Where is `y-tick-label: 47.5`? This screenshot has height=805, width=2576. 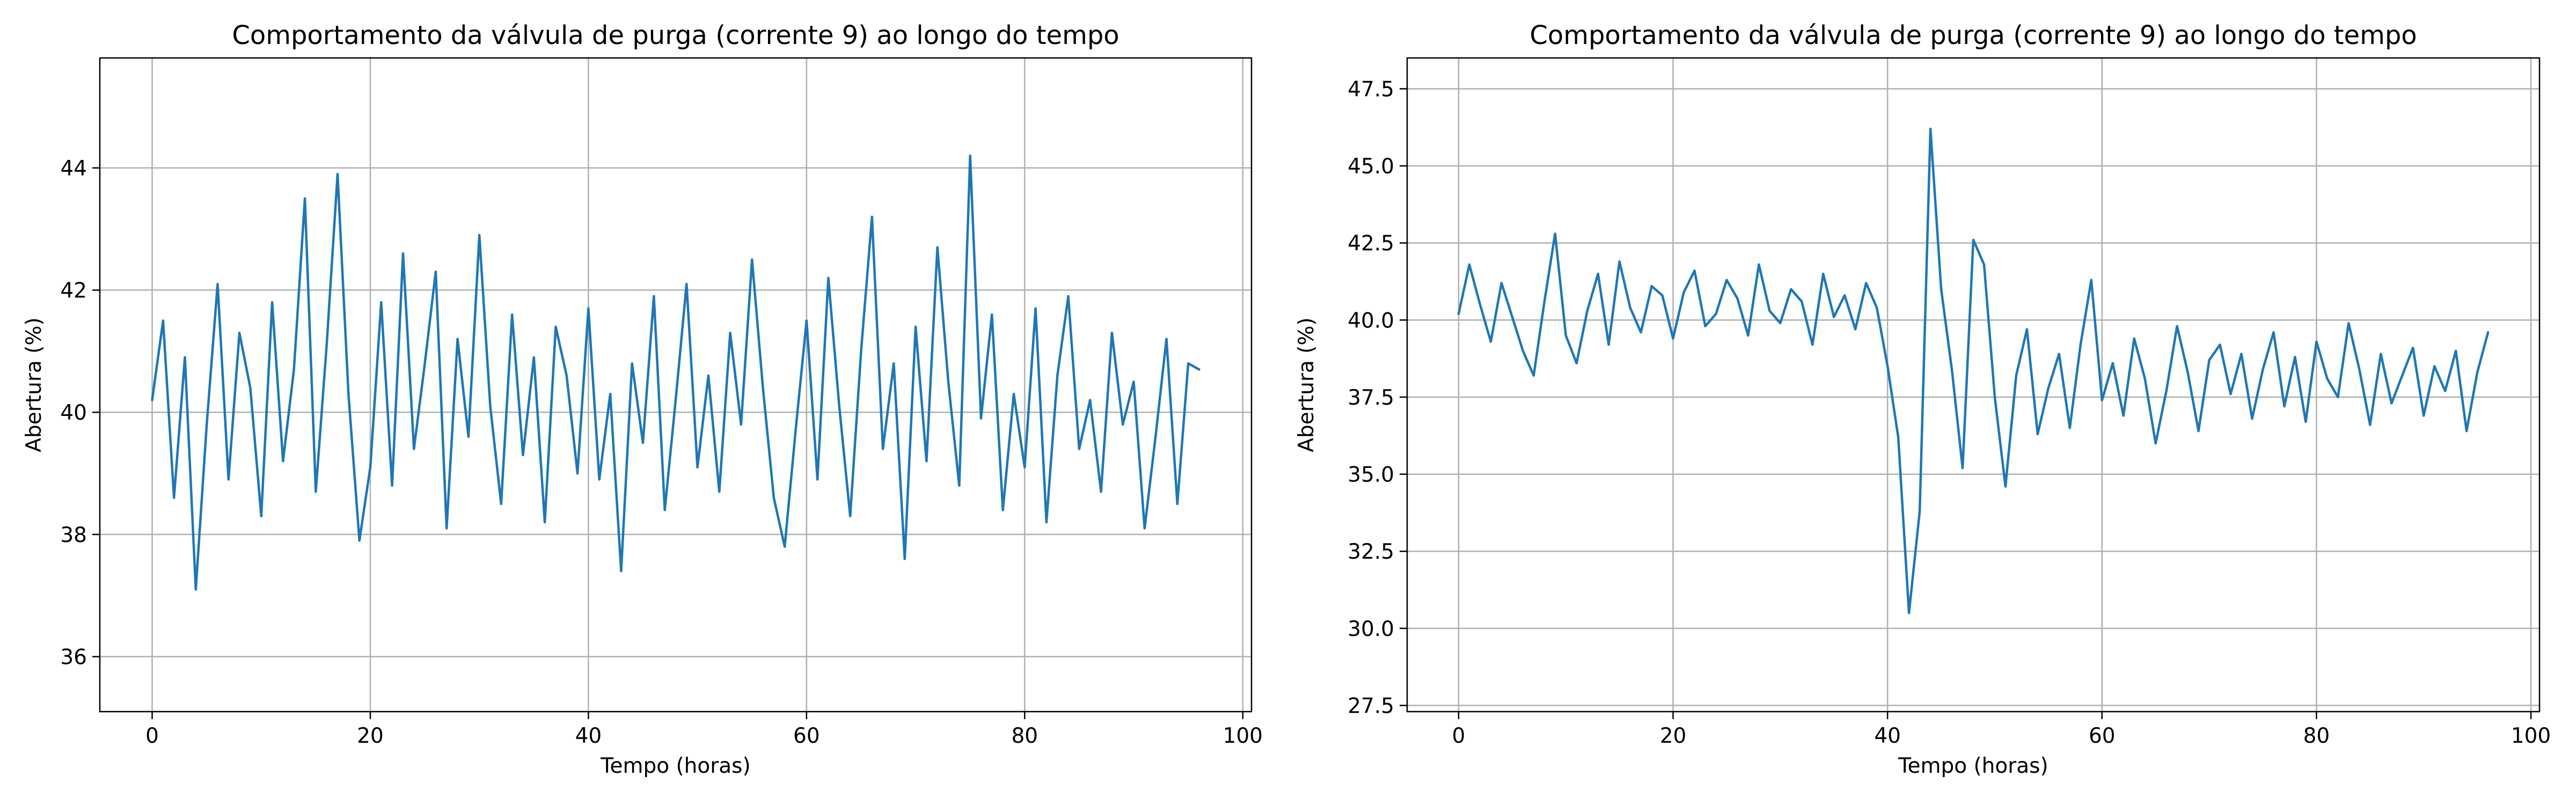 y-tick-label: 47.5 is located at coordinates (1371, 89).